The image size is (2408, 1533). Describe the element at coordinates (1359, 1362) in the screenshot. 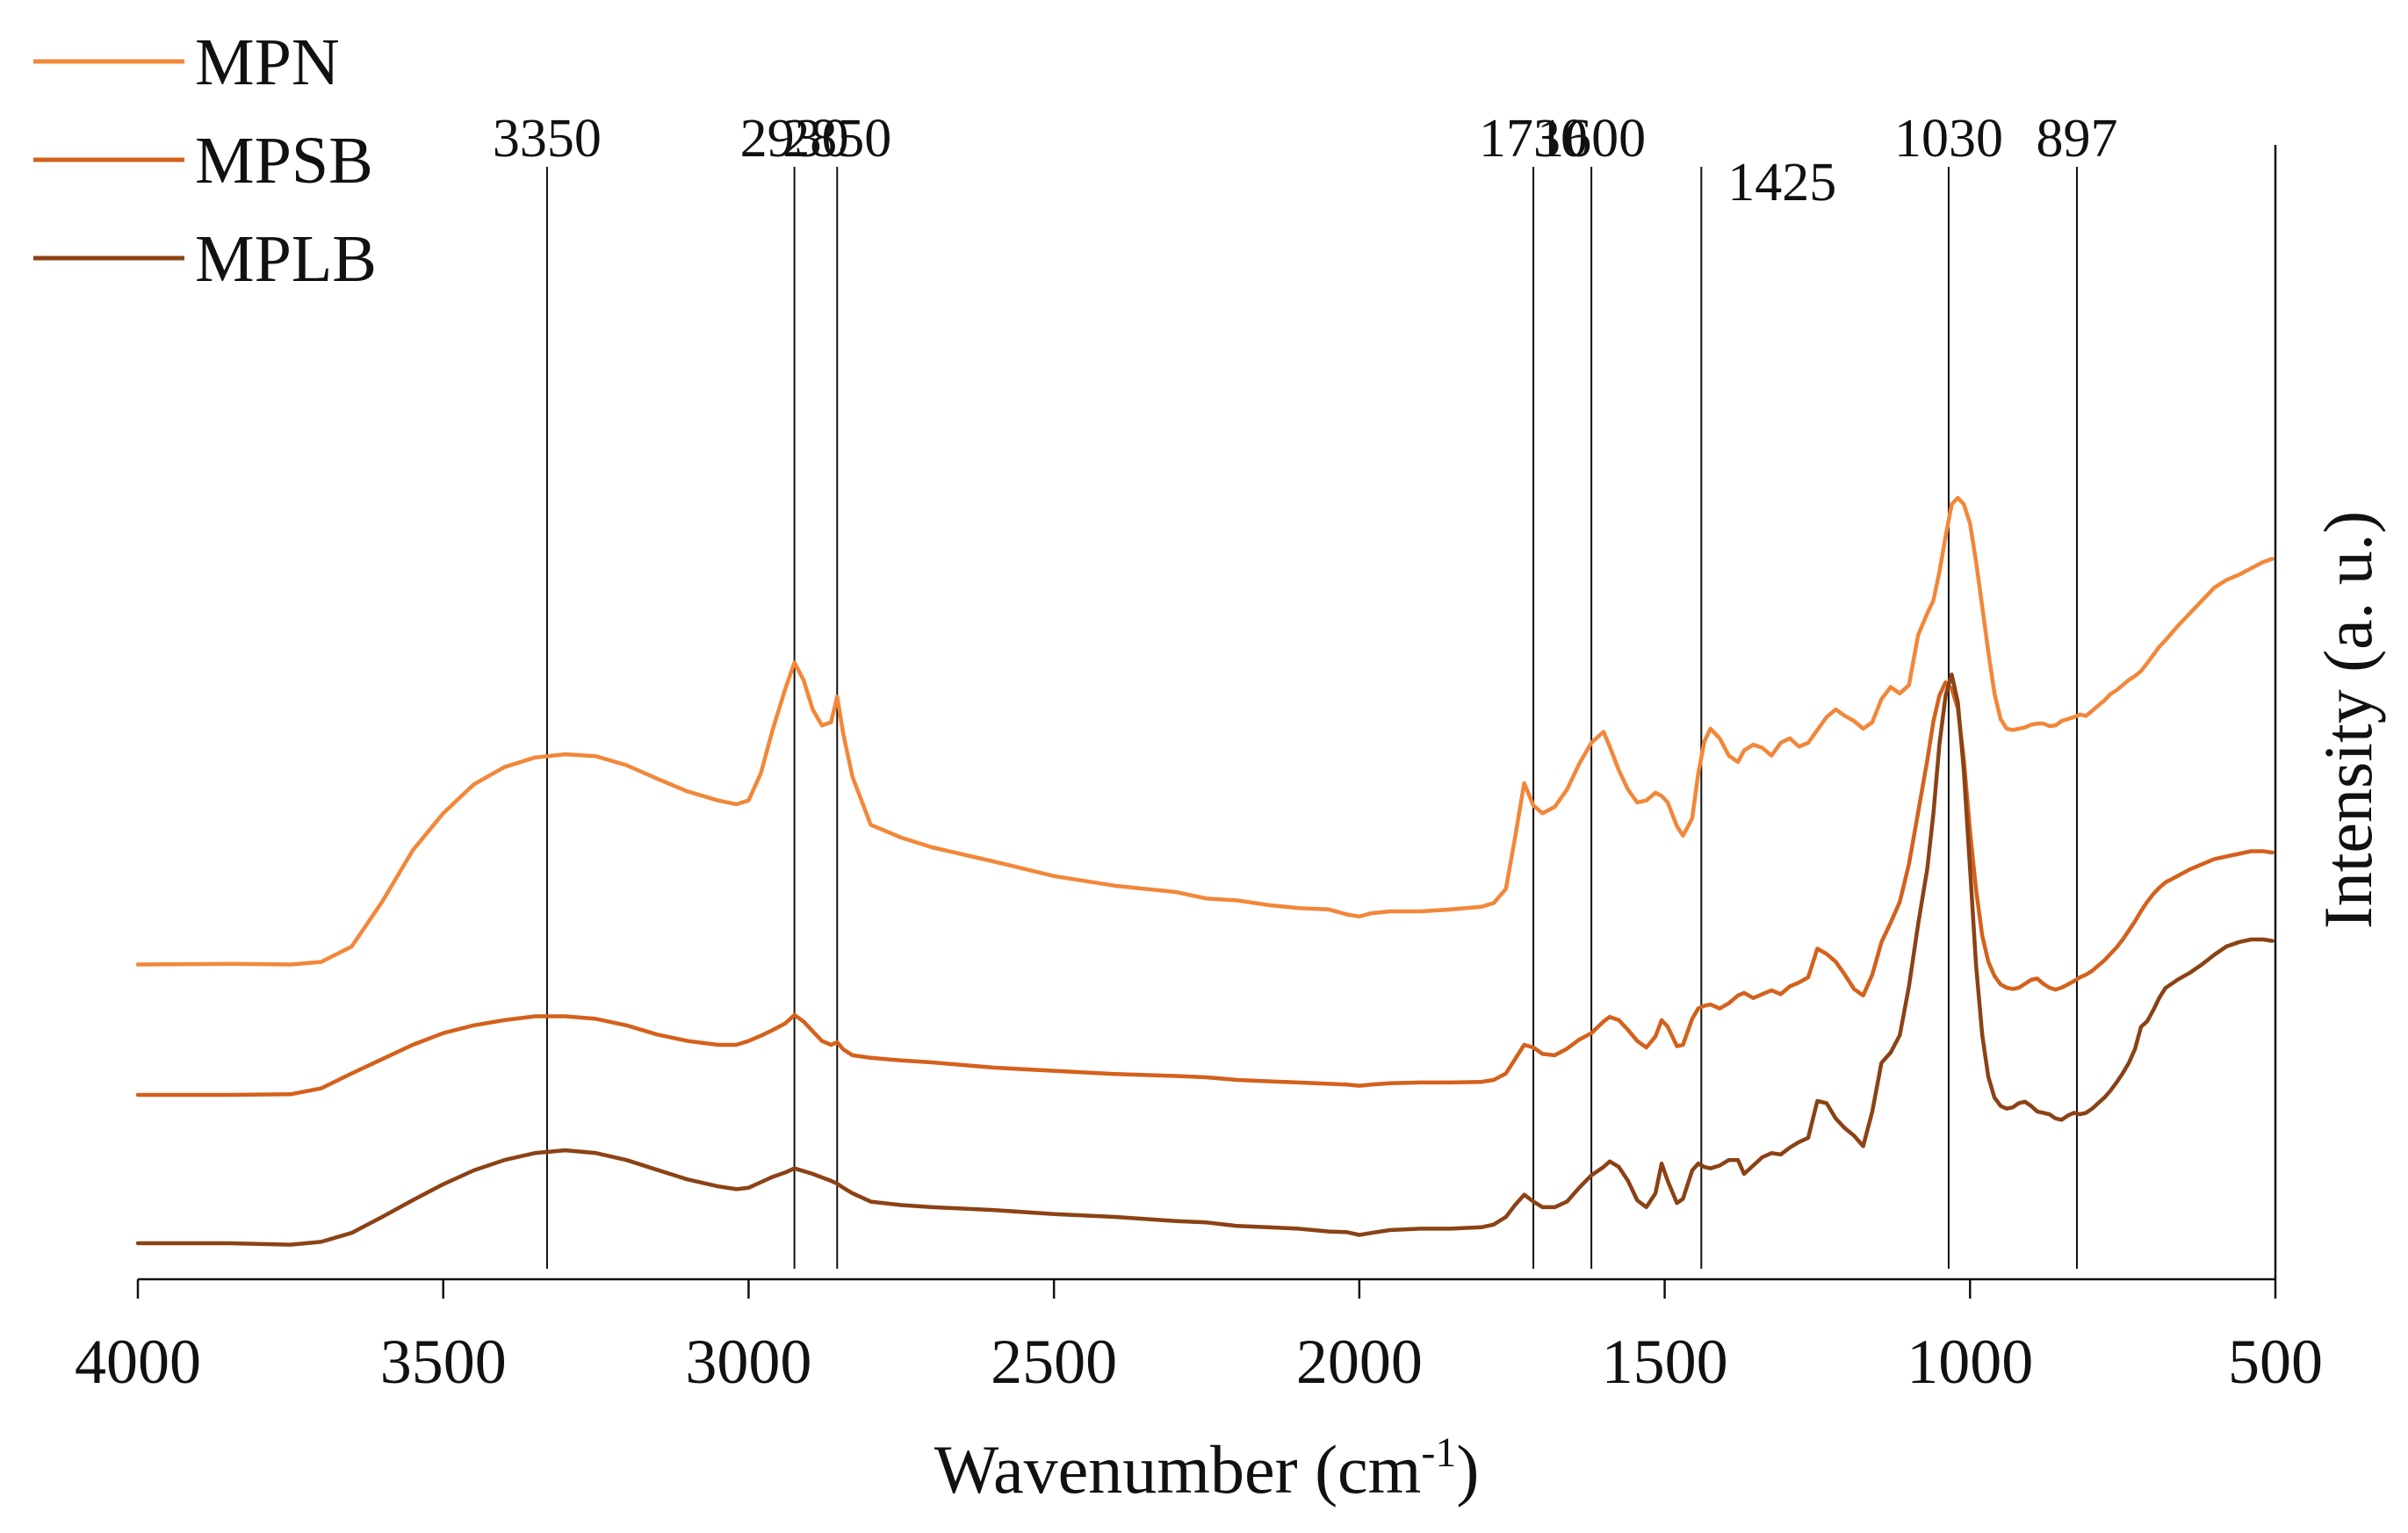

I see `x-tick-label-2000: 2000` at that location.